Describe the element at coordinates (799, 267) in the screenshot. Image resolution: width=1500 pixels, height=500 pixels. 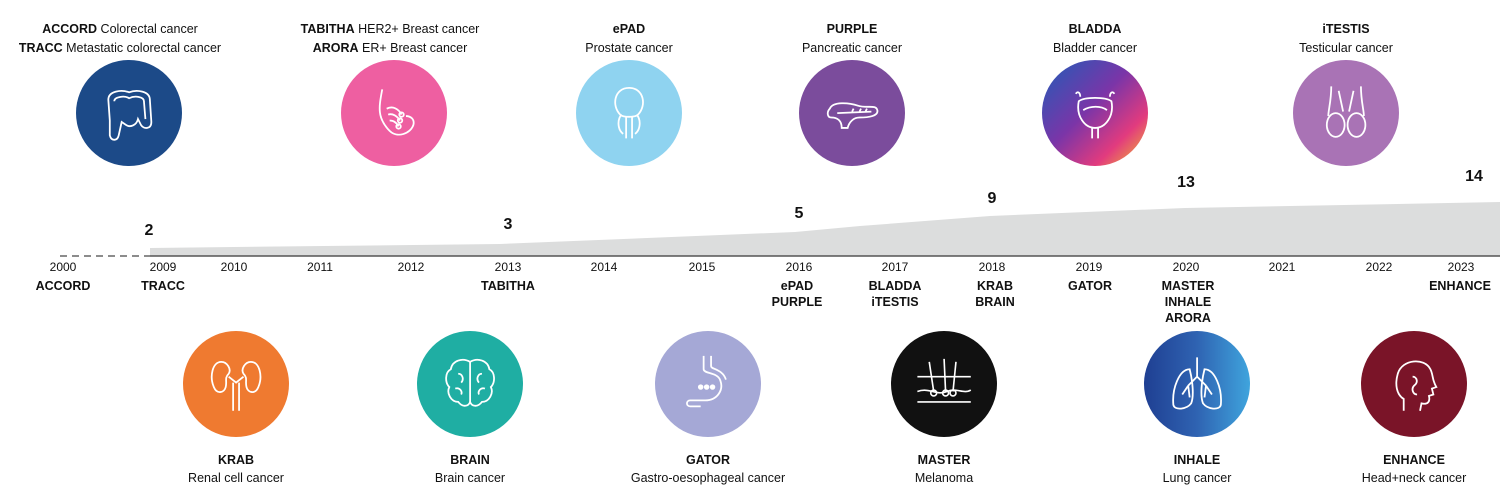
I see `year-label: 2016` at that location.